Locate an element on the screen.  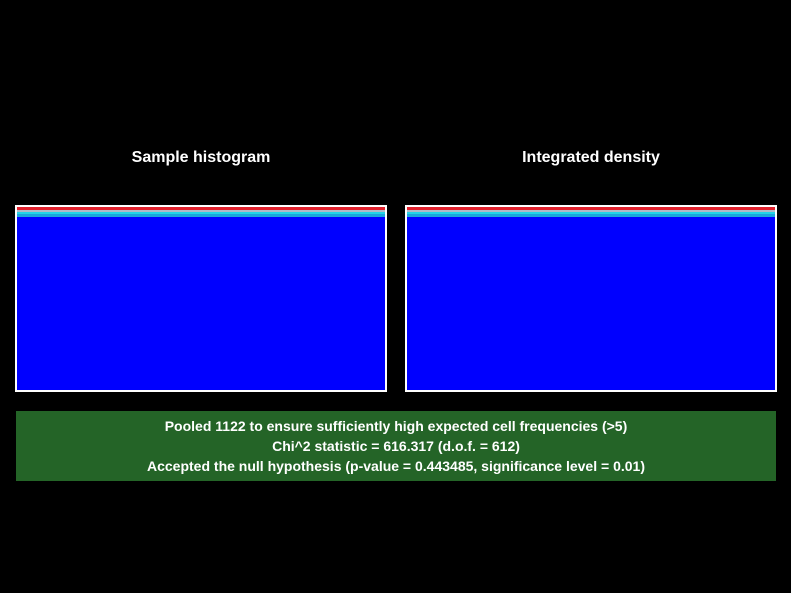
density-band-red is located at coordinates (591, 208).